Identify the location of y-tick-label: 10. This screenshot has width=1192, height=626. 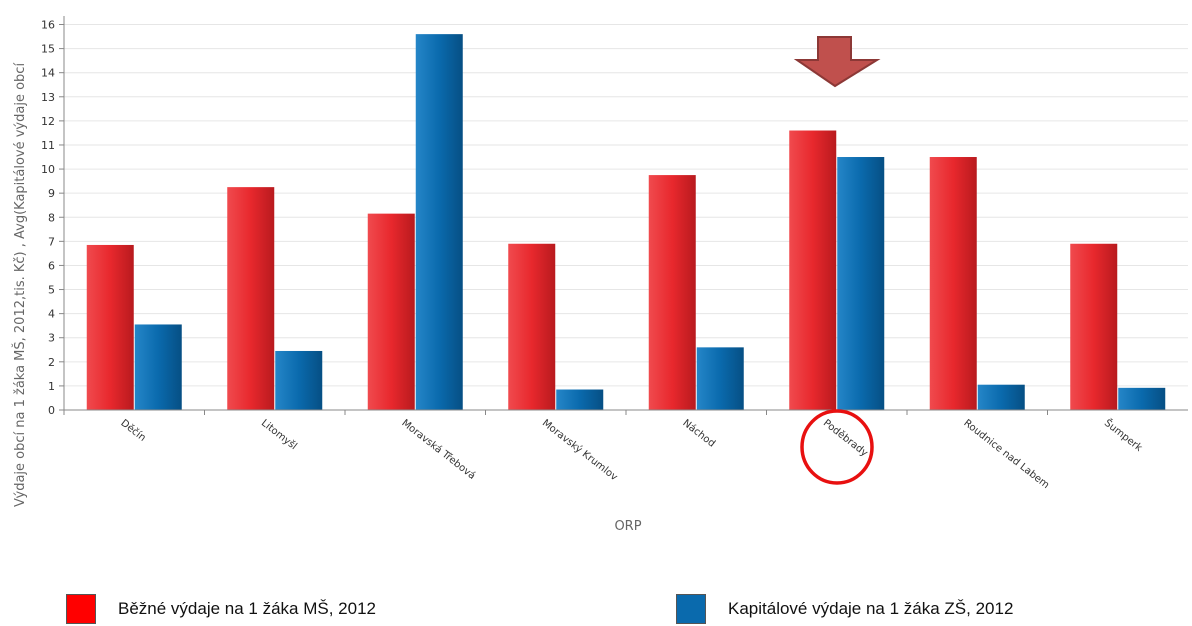
(48, 169).